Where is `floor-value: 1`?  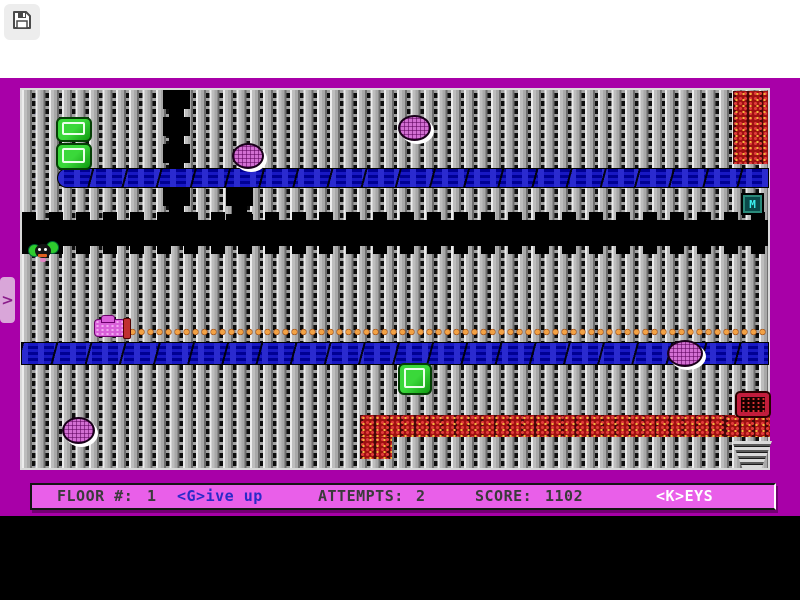
floor-value: 1 is located at coordinates (152, 496).